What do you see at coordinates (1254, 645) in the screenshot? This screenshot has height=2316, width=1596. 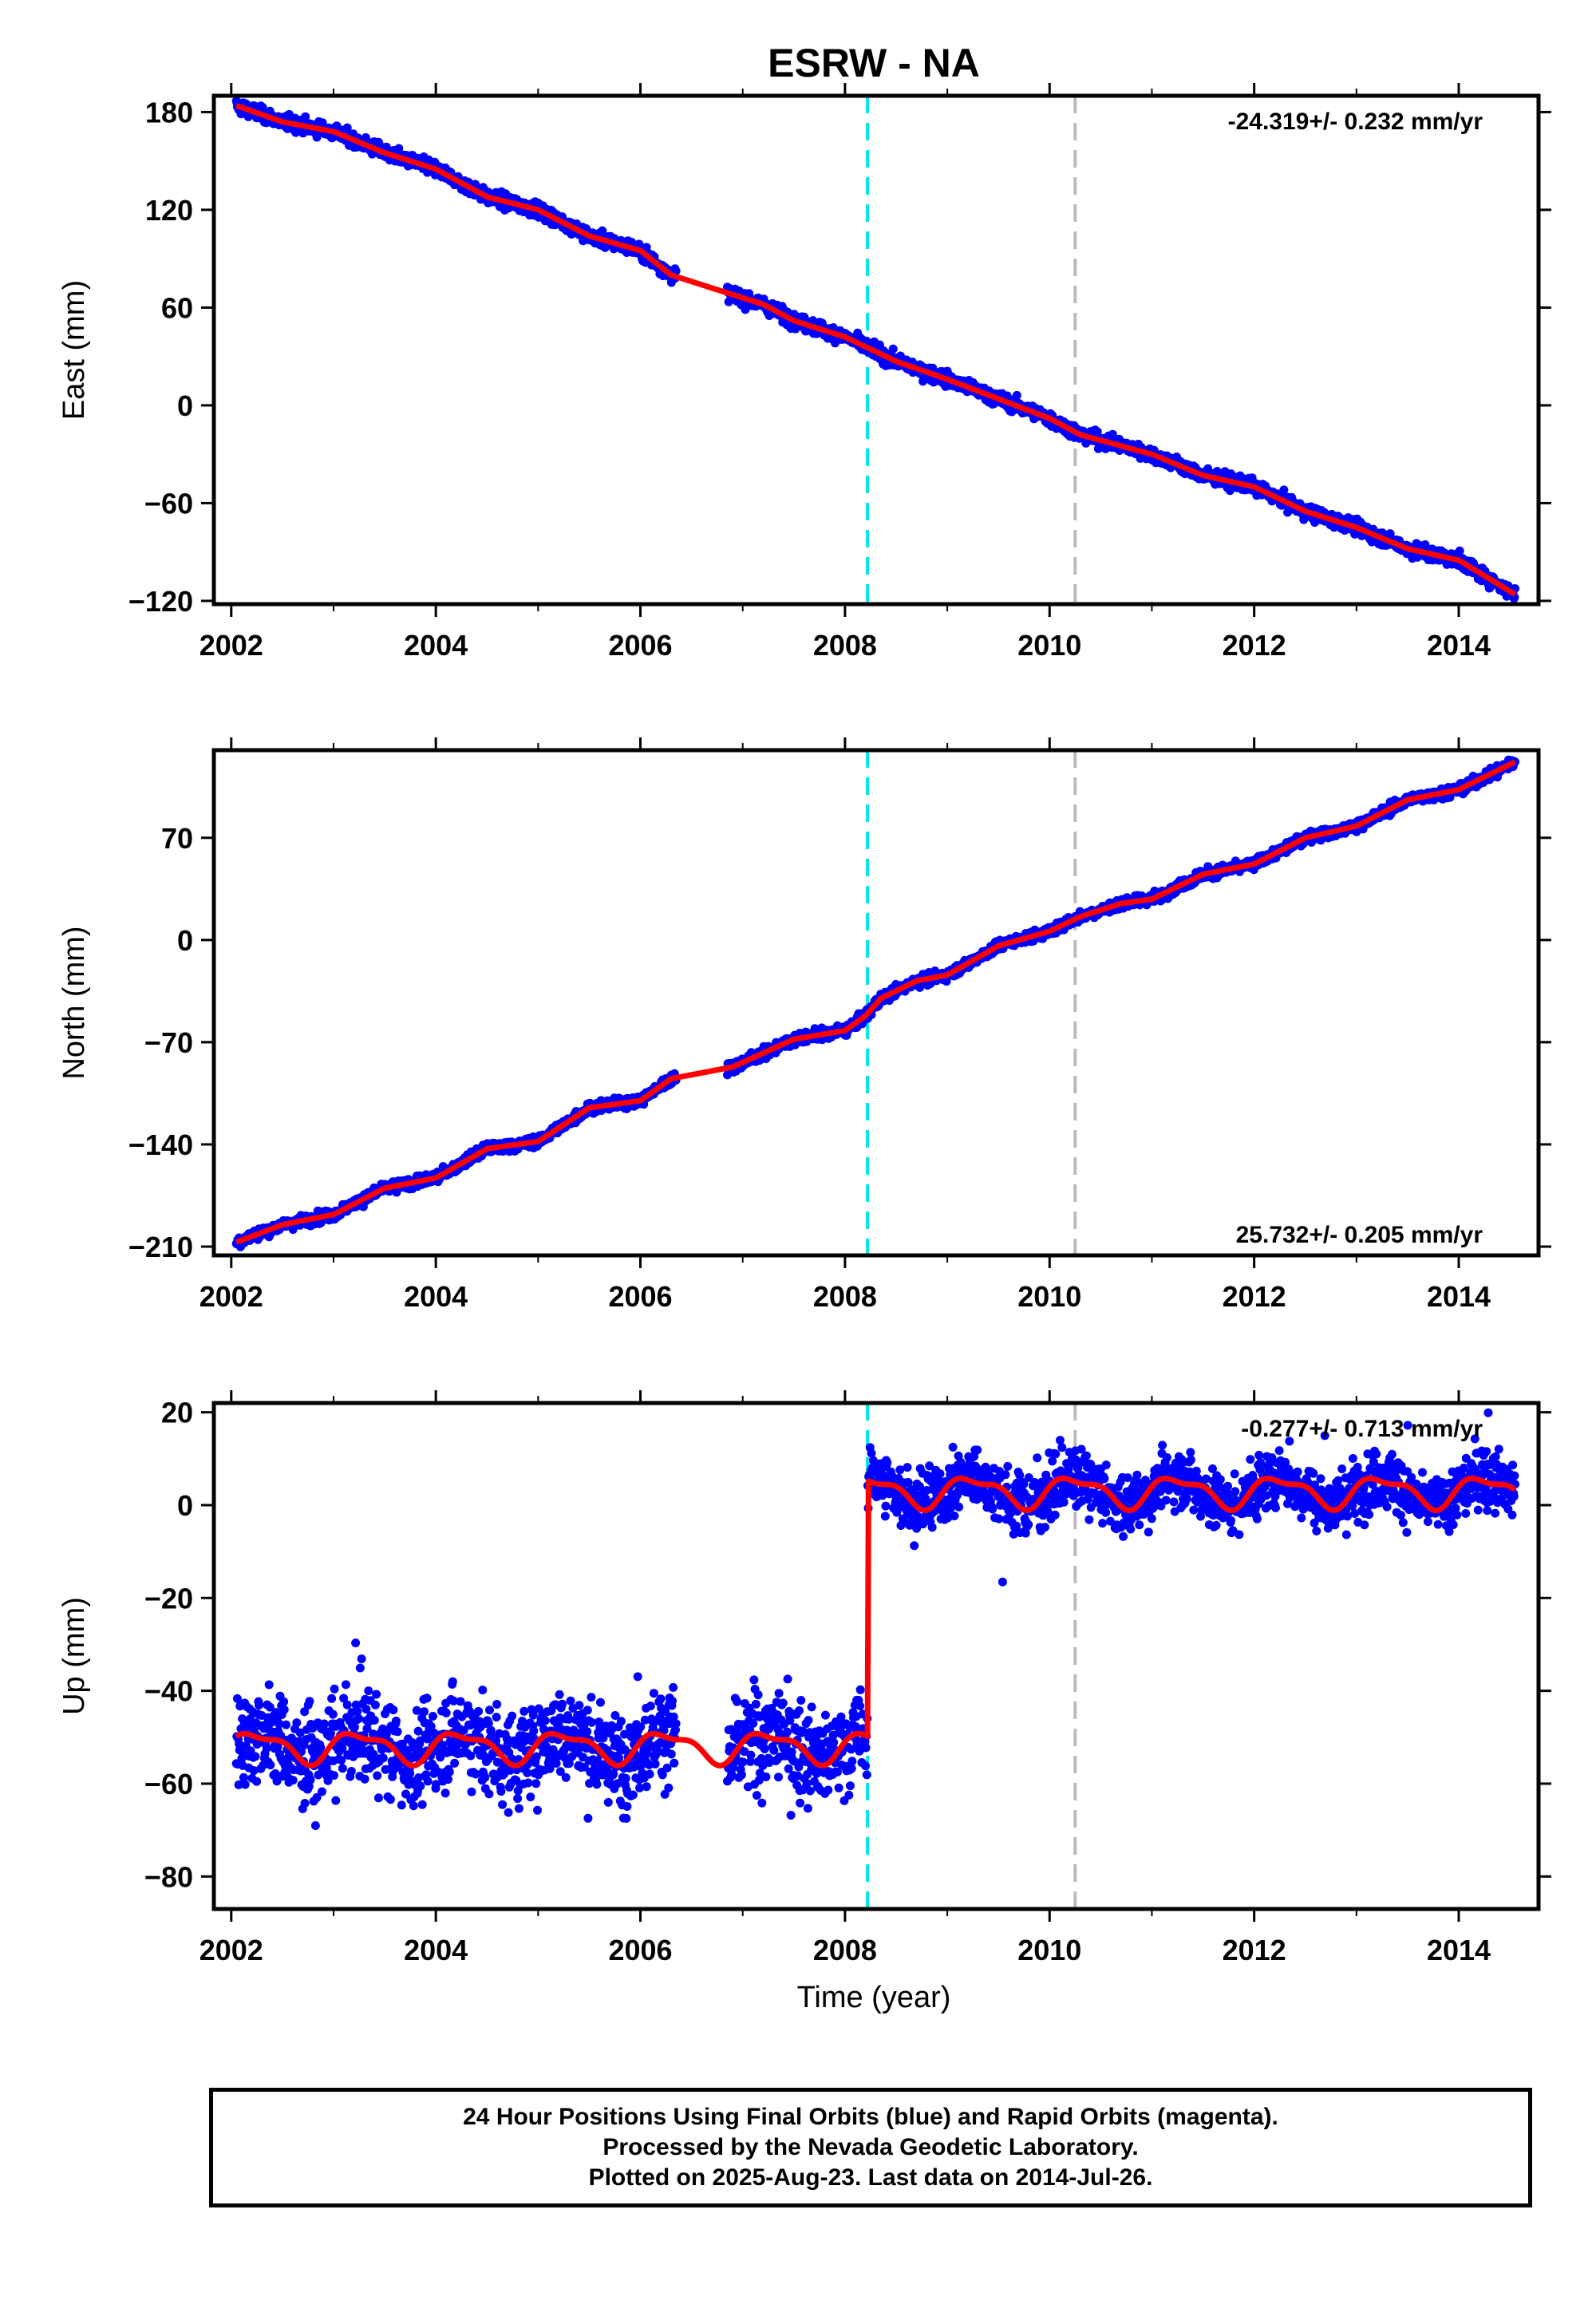 I see `x-tick-label: 2012` at bounding box center [1254, 645].